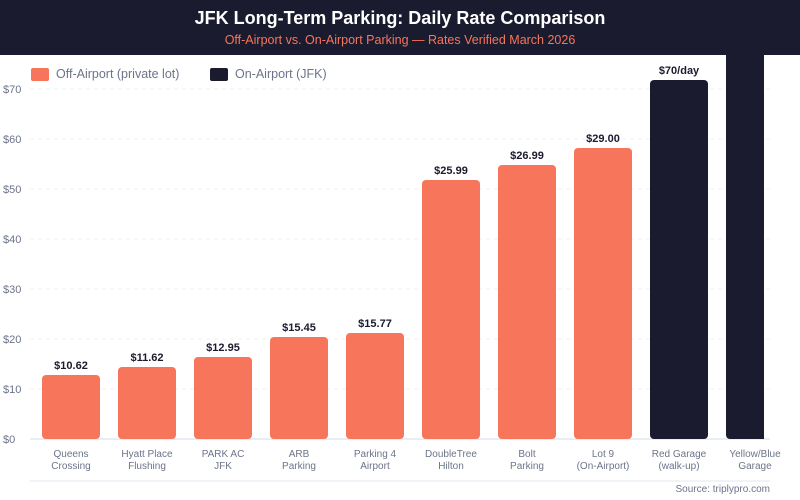  I want to click on data-label: $26.99, so click(527, 156).